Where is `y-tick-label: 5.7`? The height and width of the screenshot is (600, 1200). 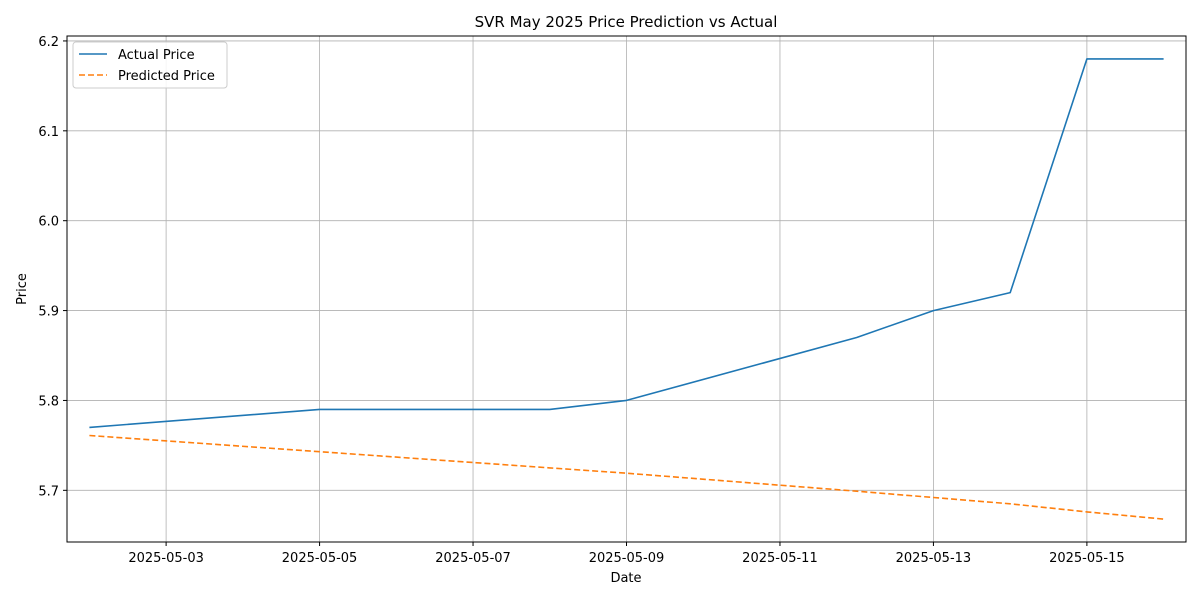 y-tick-label: 5.7 is located at coordinates (48, 491).